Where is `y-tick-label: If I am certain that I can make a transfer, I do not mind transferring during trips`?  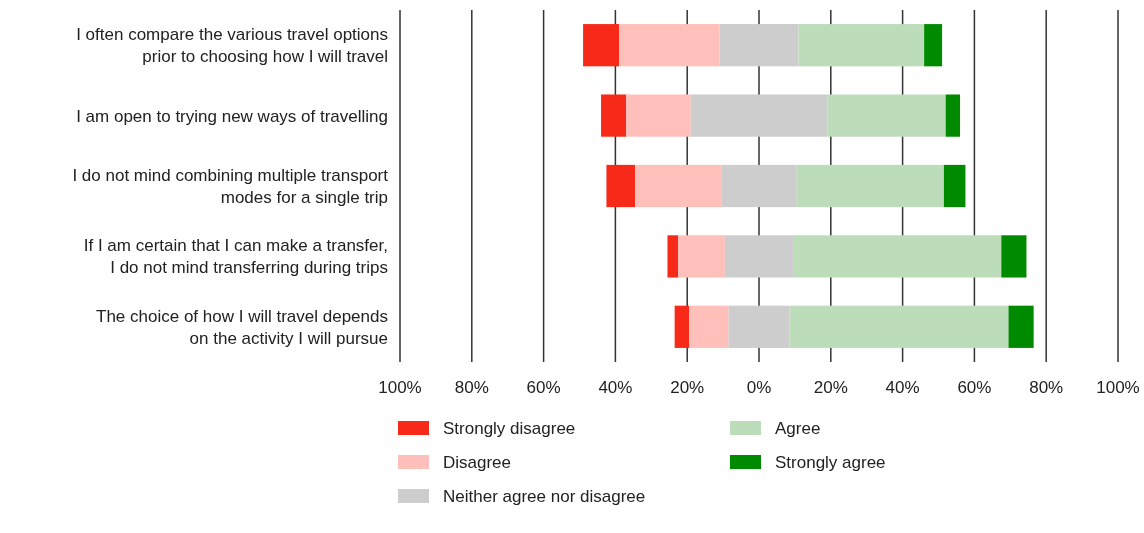 y-tick-label: If I am certain that I can make a transfer, I do not mind transferring during trips is located at coordinates (235, 256).